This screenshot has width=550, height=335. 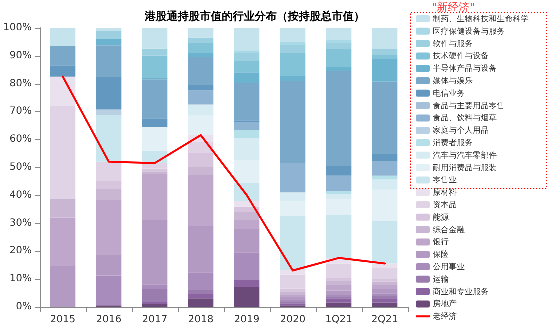 What do you see at coordinates (465, 155) in the screenshot?
I see `legend-label: 汽车与汽车零部件` at bounding box center [465, 155].